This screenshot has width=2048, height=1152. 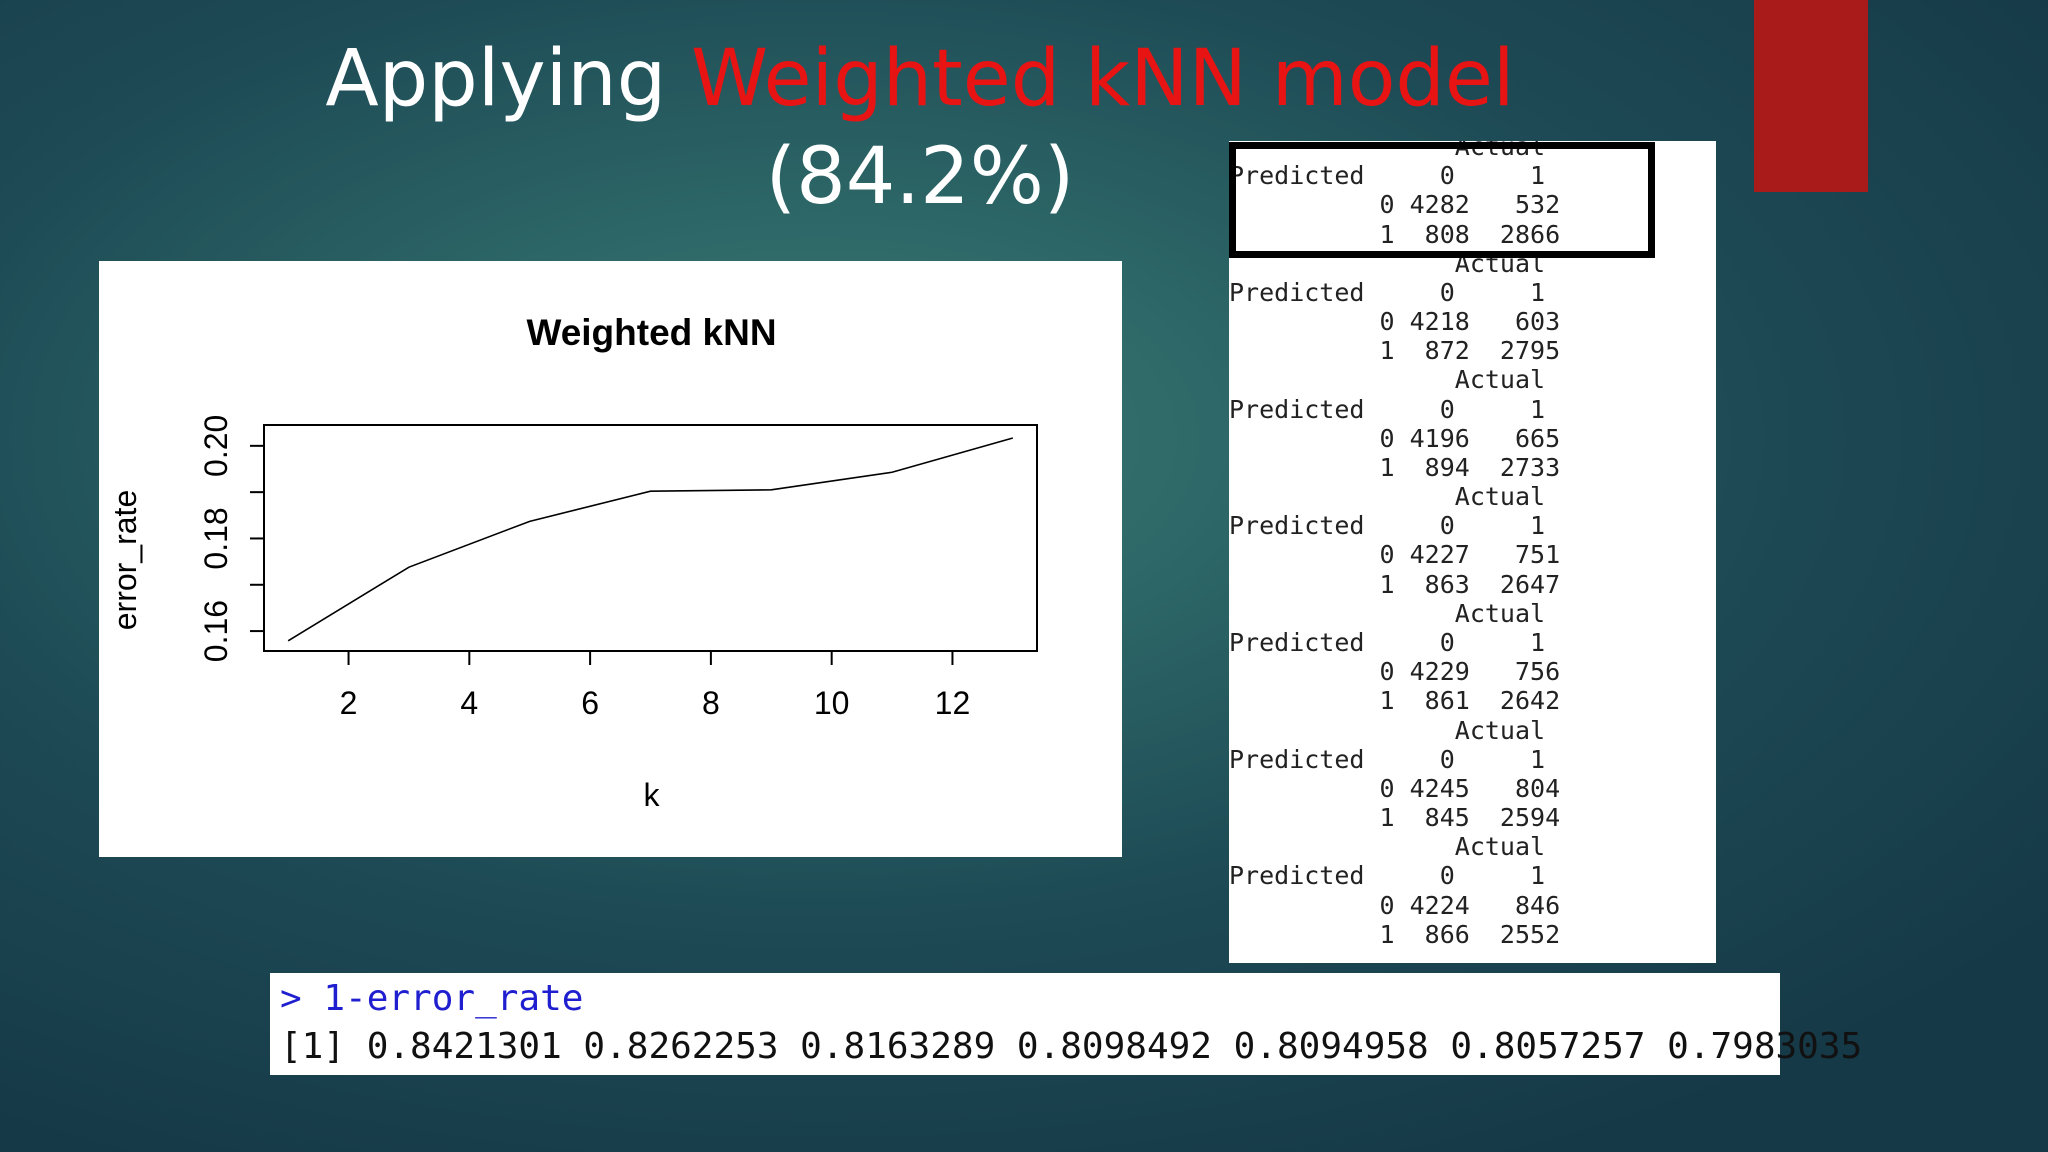 I want to click on slide-title: Applying Weighted kNN model (84.2%), so click(x=920, y=128).